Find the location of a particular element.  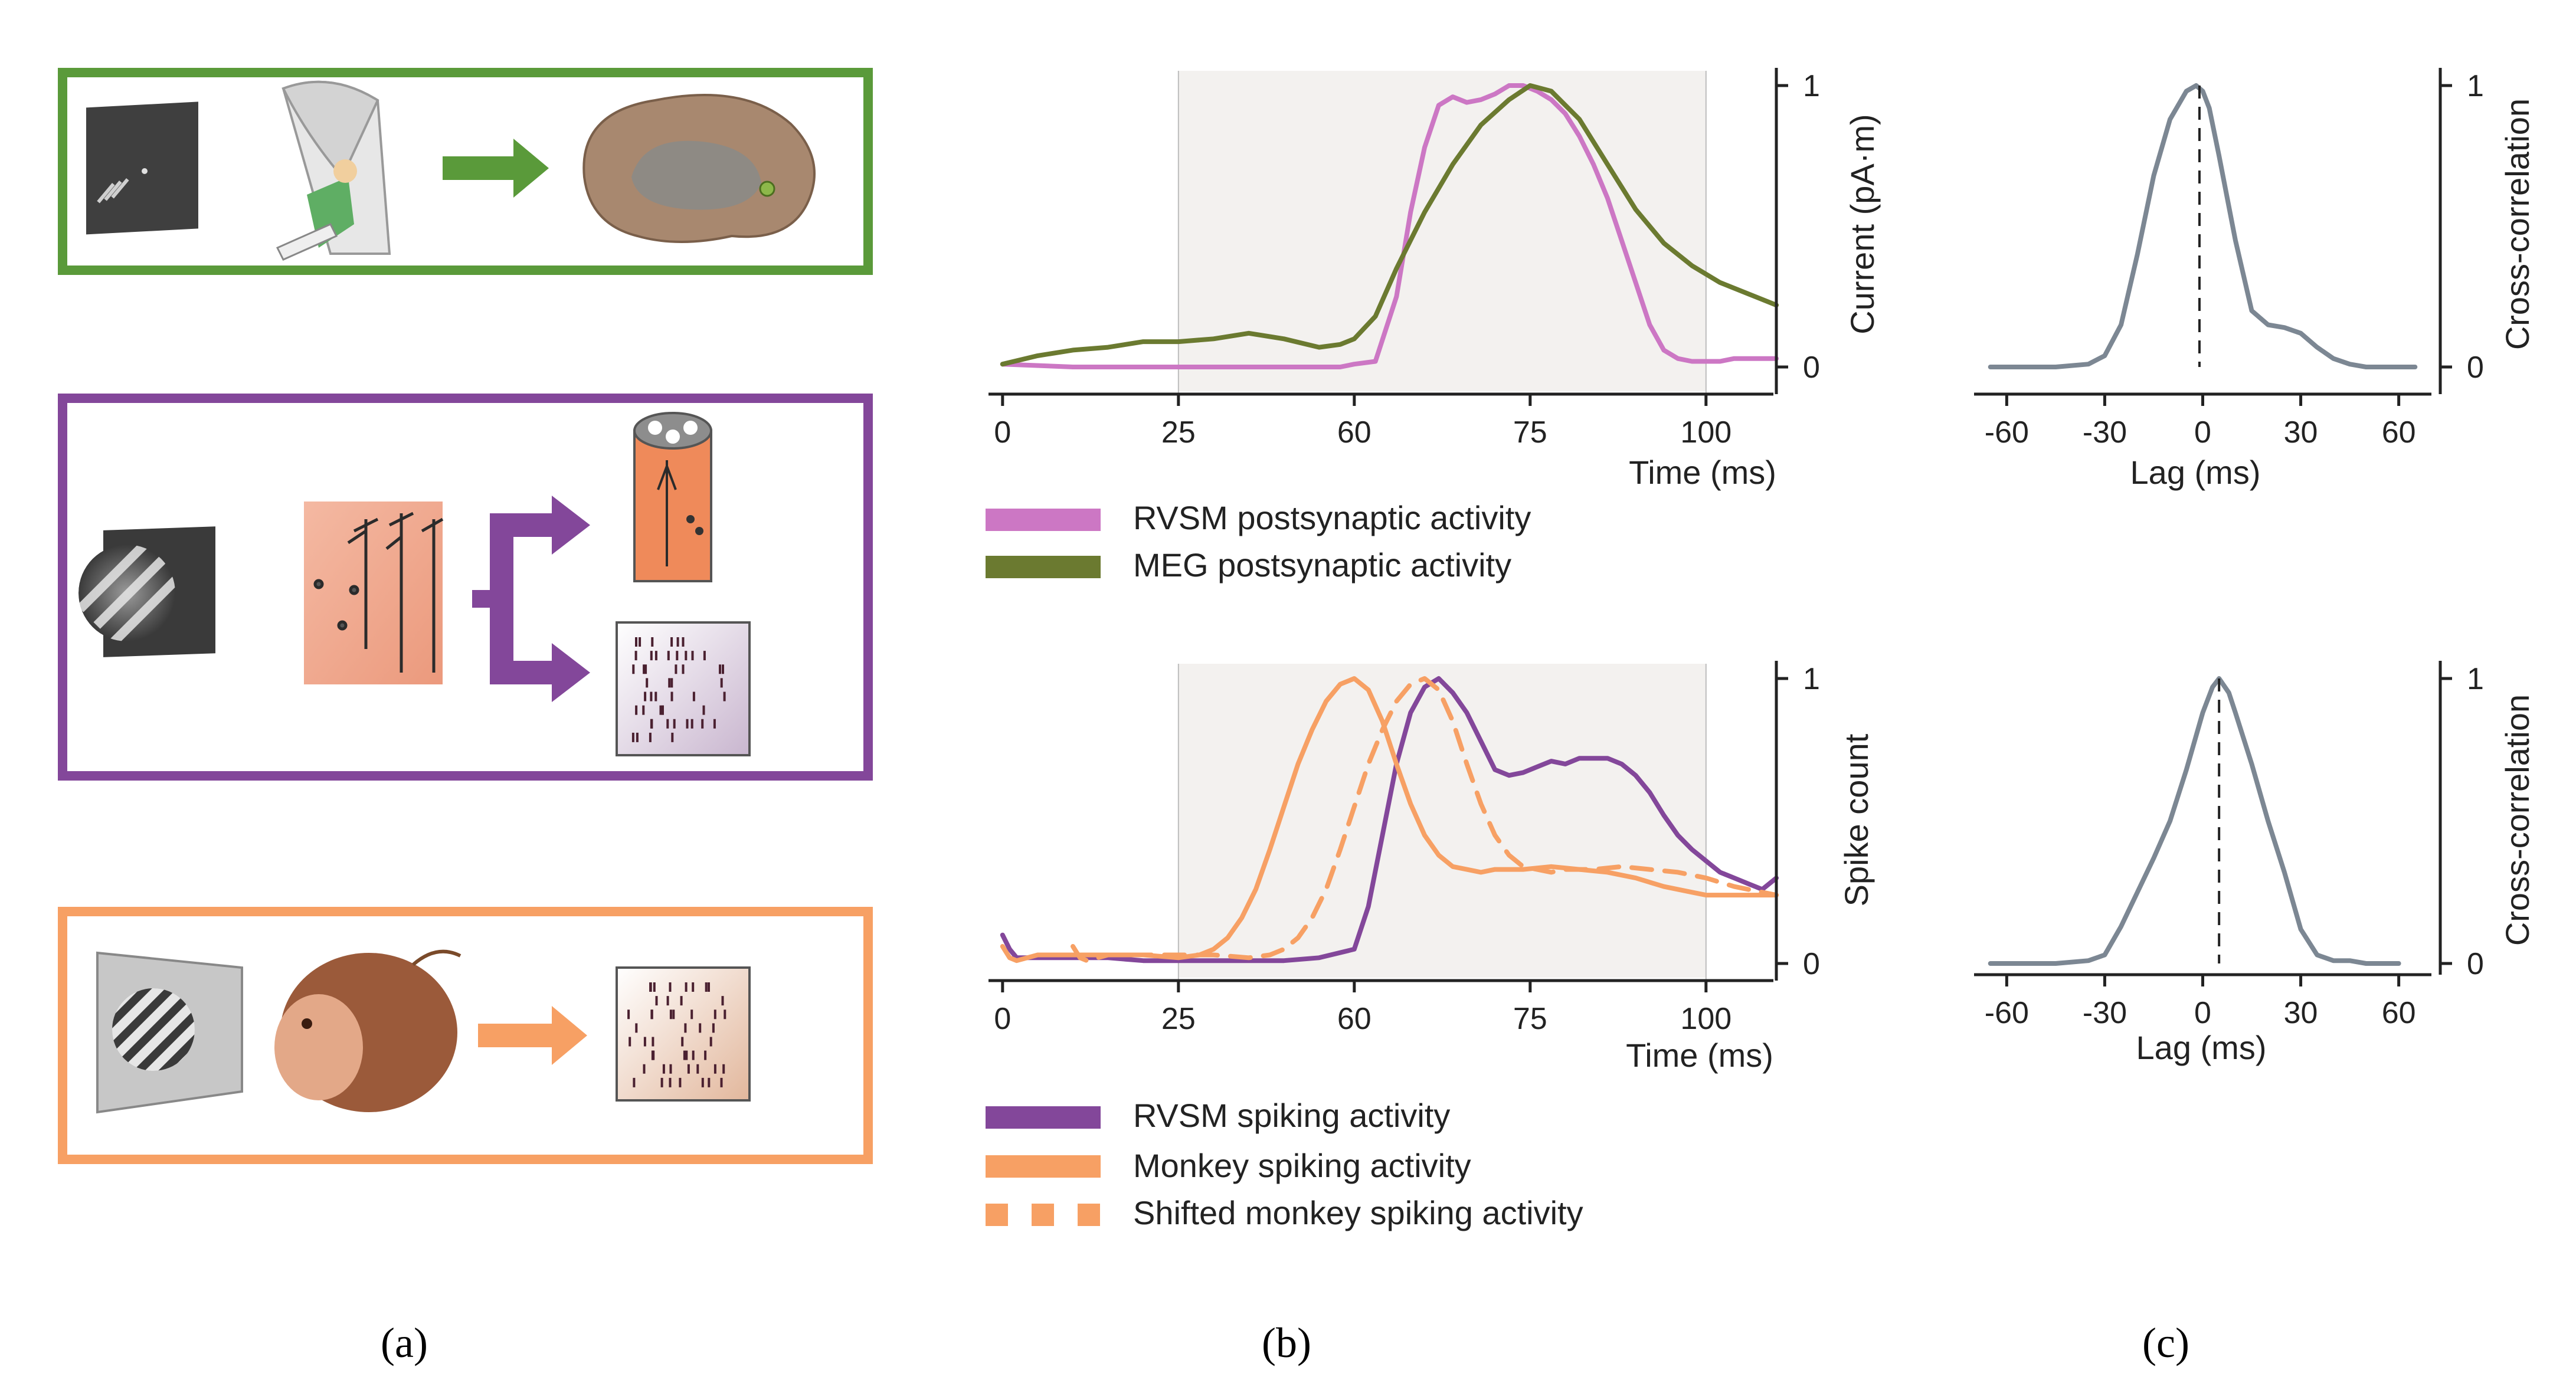

raster-spikes-monkey is located at coordinates (677, 1034).